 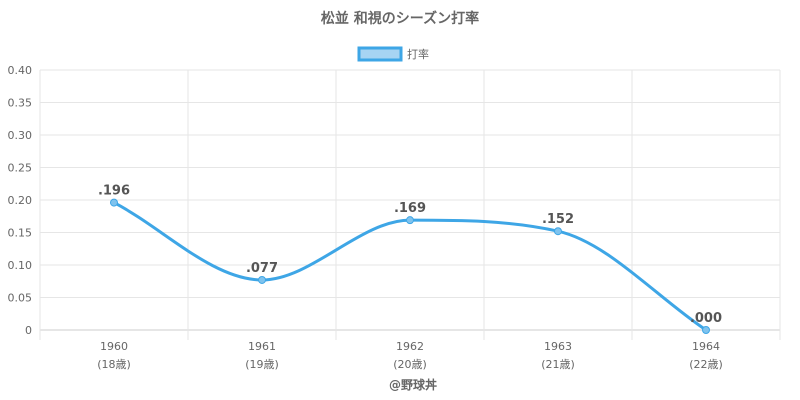 I want to click on y-tick-label: 0.10, so click(x=20, y=265).